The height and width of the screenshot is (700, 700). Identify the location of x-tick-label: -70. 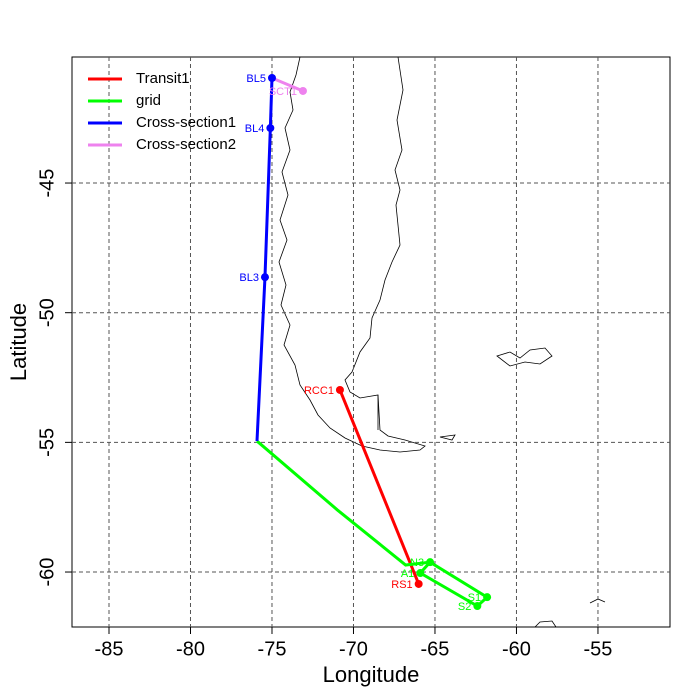
(353, 649).